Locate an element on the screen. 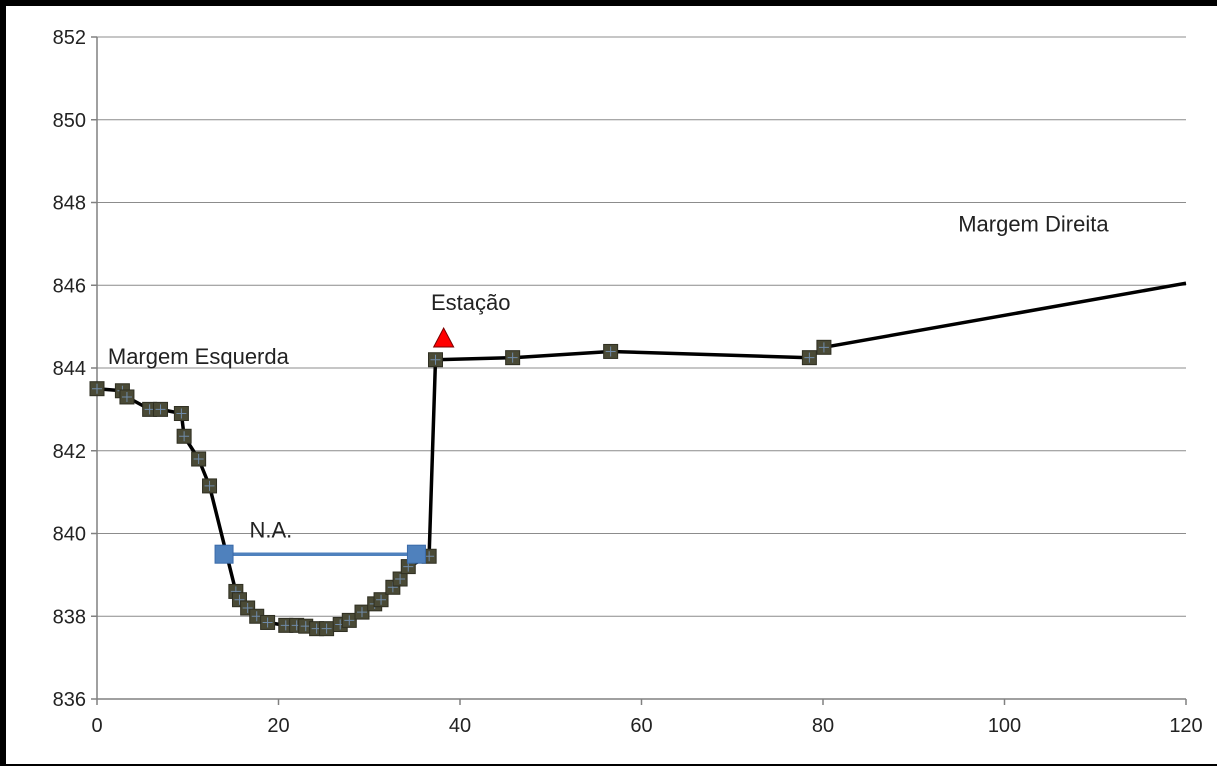  y-tick-label-4: 844 is located at coordinates (69, 369).